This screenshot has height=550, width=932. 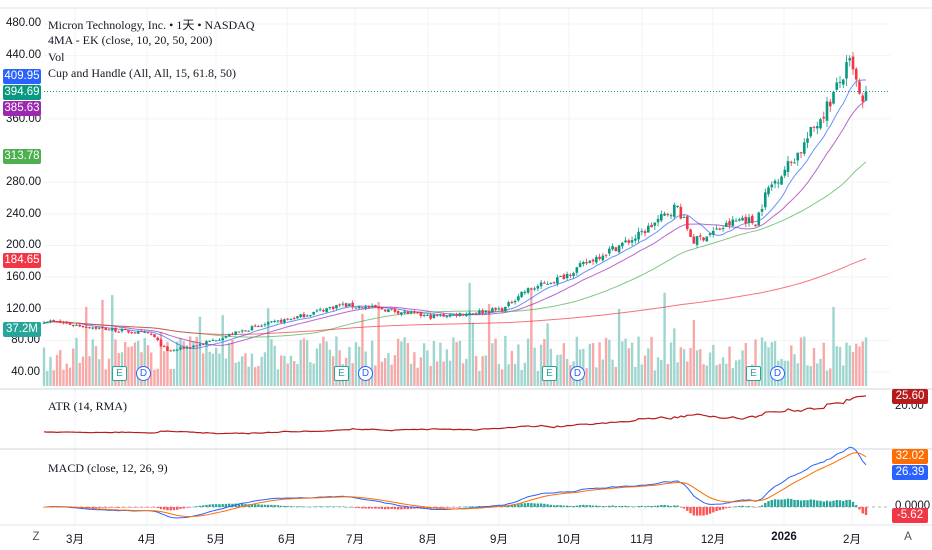 What do you see at coordinates (908, 537) in the screenshot?
I see `auto-scale-button: A` at bounding box center [908, 537].